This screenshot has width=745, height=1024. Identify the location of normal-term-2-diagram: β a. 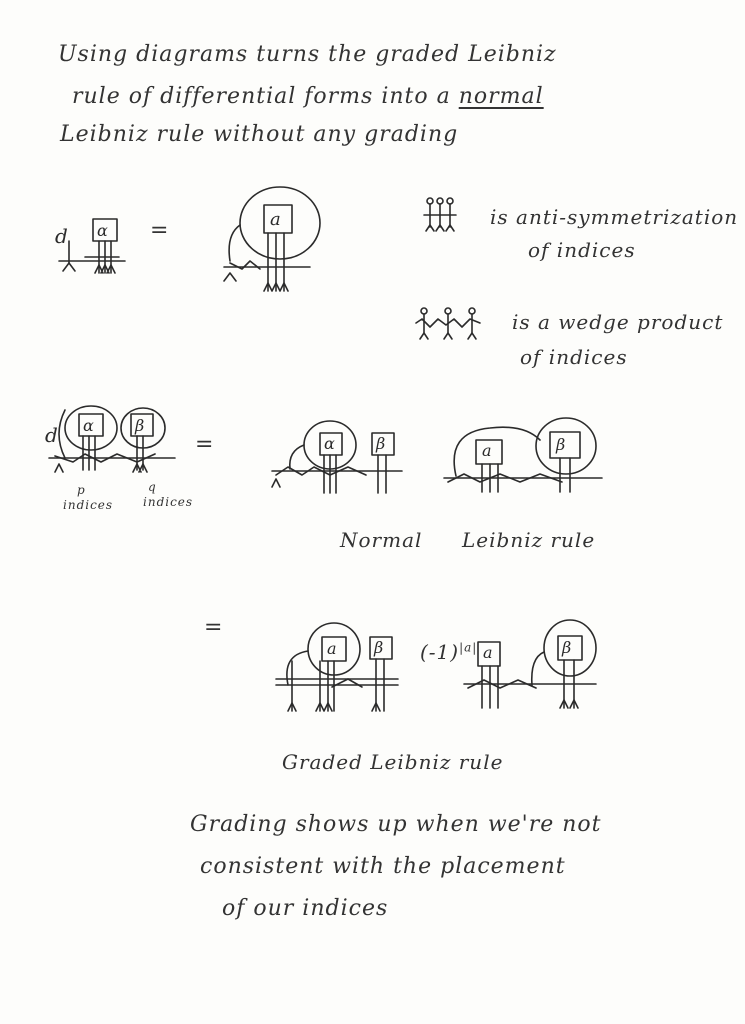
(523, 455).